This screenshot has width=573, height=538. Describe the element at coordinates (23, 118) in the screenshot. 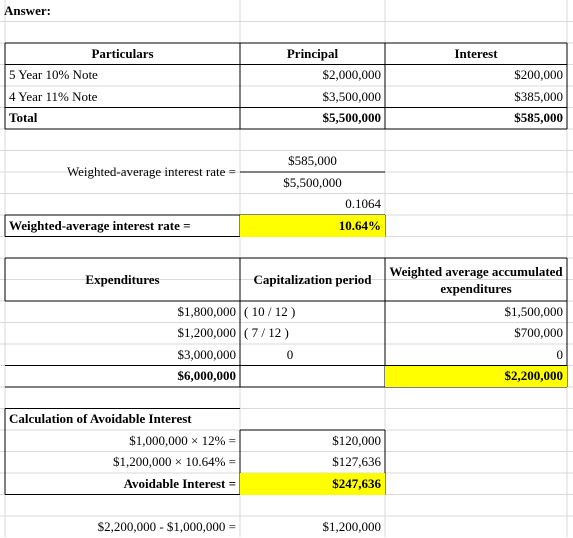

I see `cell: Total` at that location.